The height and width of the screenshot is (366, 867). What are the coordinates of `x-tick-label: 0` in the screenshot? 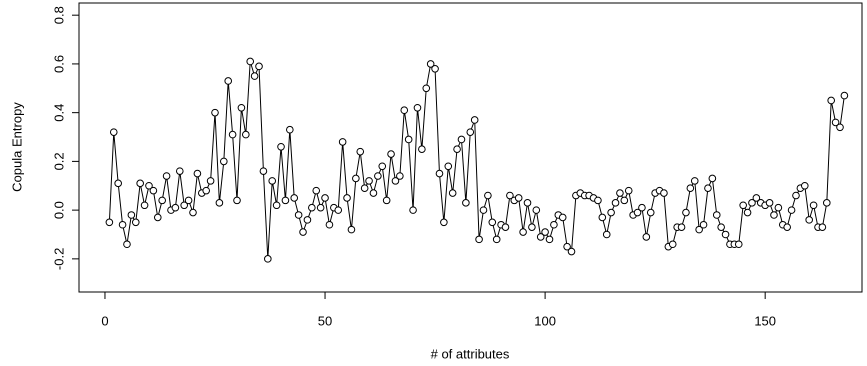 It's located at (104, 320).